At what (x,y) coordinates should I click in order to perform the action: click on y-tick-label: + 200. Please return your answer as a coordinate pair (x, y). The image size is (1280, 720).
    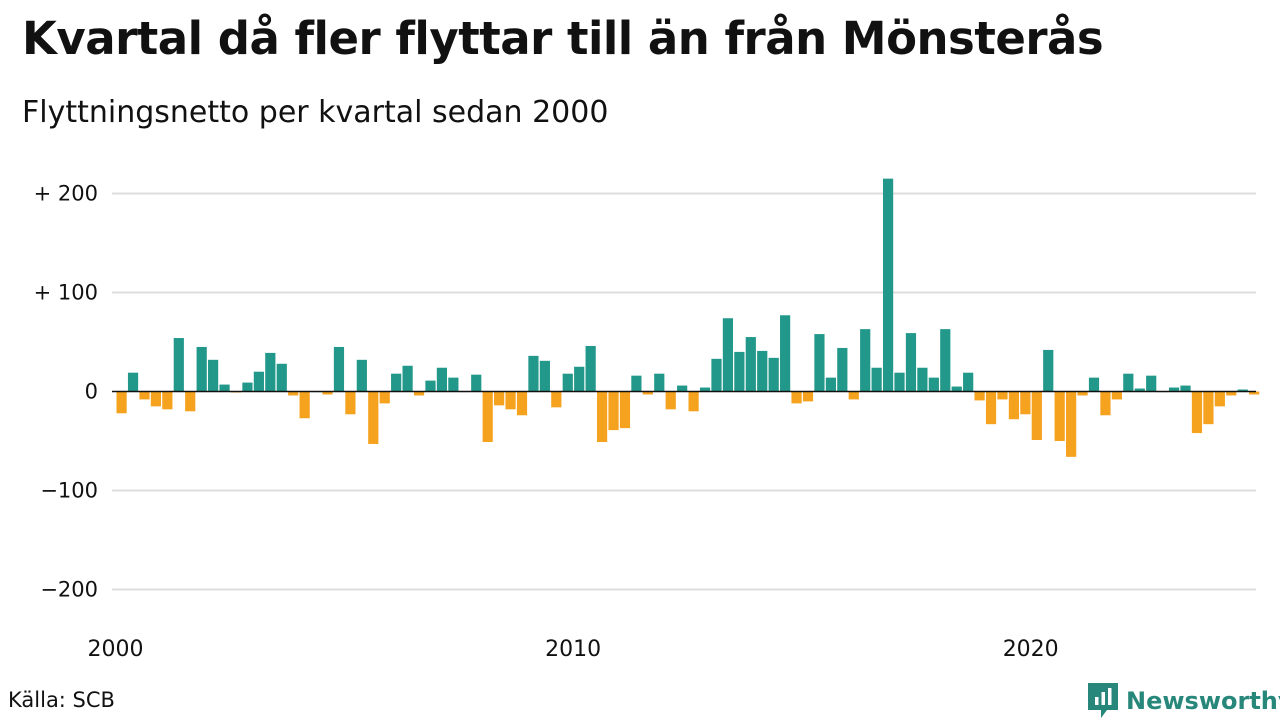
    Looking at the image, I should click on (66, 194).